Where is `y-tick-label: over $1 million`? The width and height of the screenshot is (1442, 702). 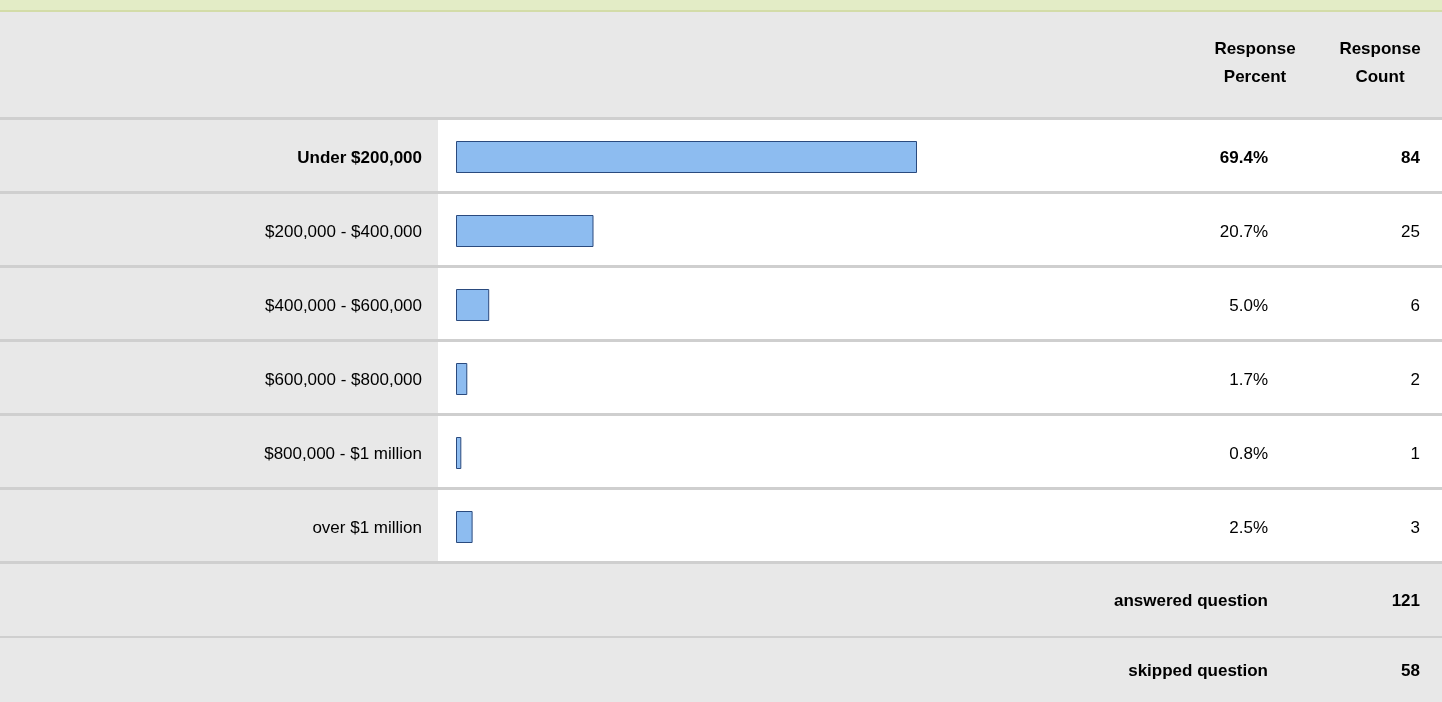 y-tick-label: over $1 million is located at coordinates (367, 527).